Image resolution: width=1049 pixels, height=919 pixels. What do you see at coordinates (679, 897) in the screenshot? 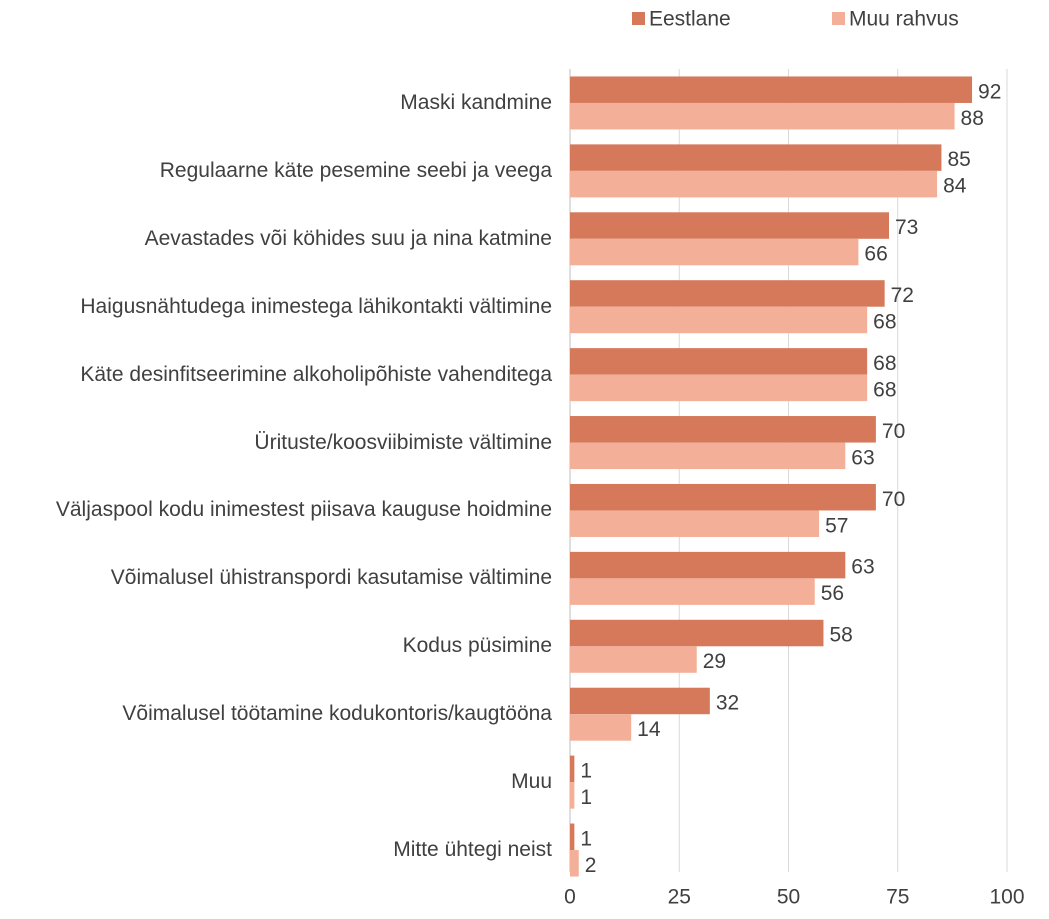
I see `x-tick-label: 25` at bounding box center [679, 897].